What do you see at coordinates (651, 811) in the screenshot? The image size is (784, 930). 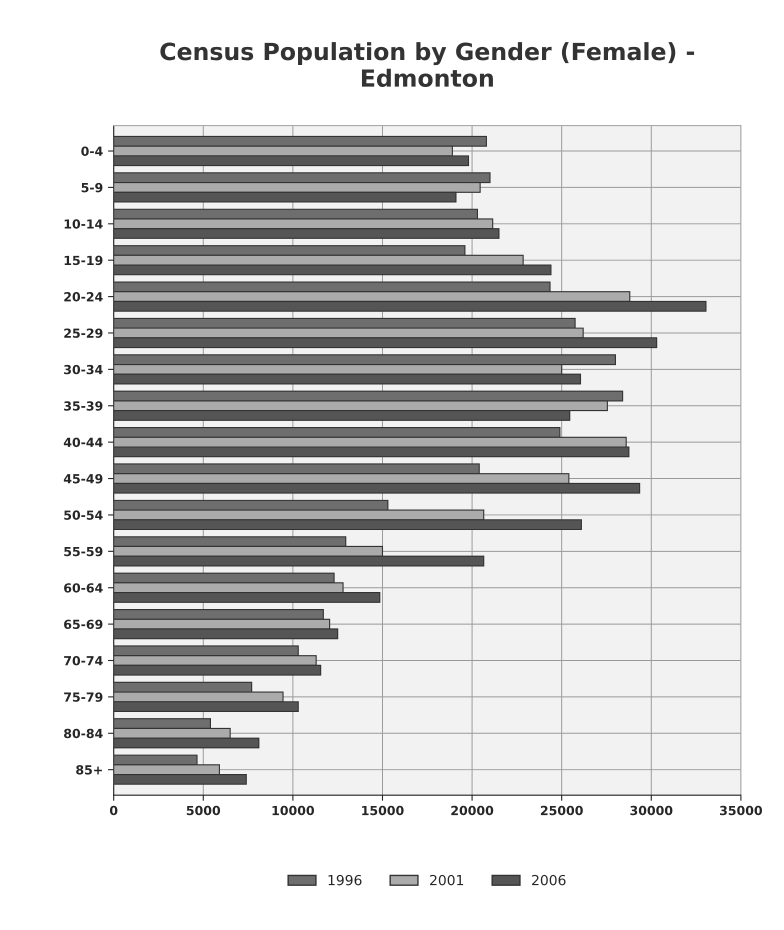 I see `x-tick-label: 30000` at bounding box center [651, 811].